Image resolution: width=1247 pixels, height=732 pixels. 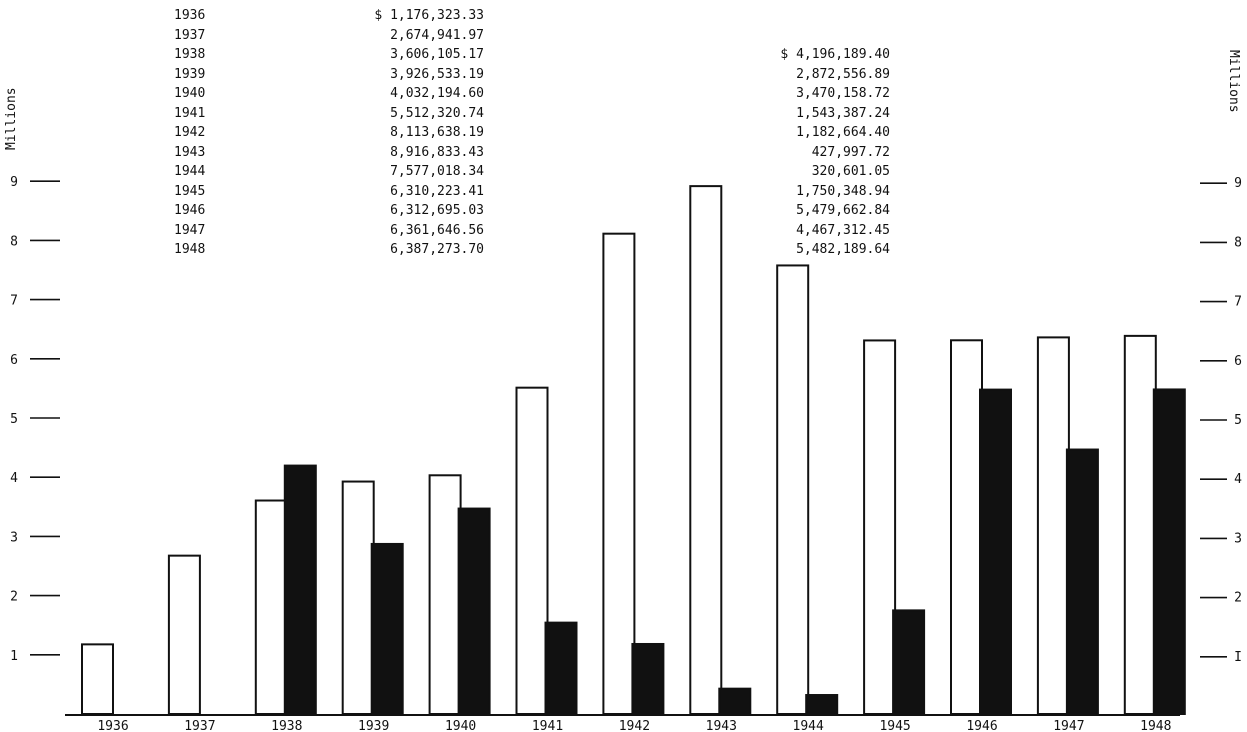 What do you see at coordinates (437, 74) in the screenshot?
I see `table-col1-cell: 3,926,533.19` at bounding box center [437, 74].